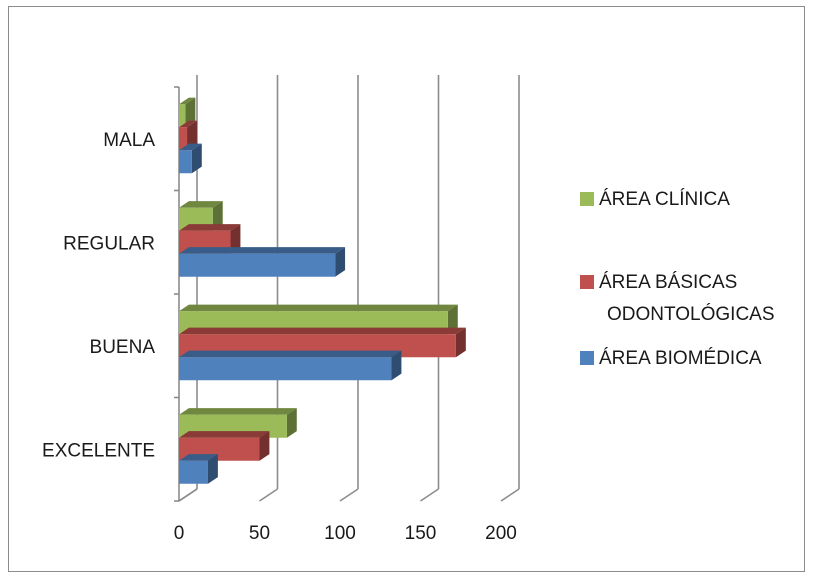 Image resolution: width=815 pixels, height=580 pixels. What do you see at coordinates (421, 533) in the screenshot?
I see `x-tick-label: 150` at bounding box center [421, 533].